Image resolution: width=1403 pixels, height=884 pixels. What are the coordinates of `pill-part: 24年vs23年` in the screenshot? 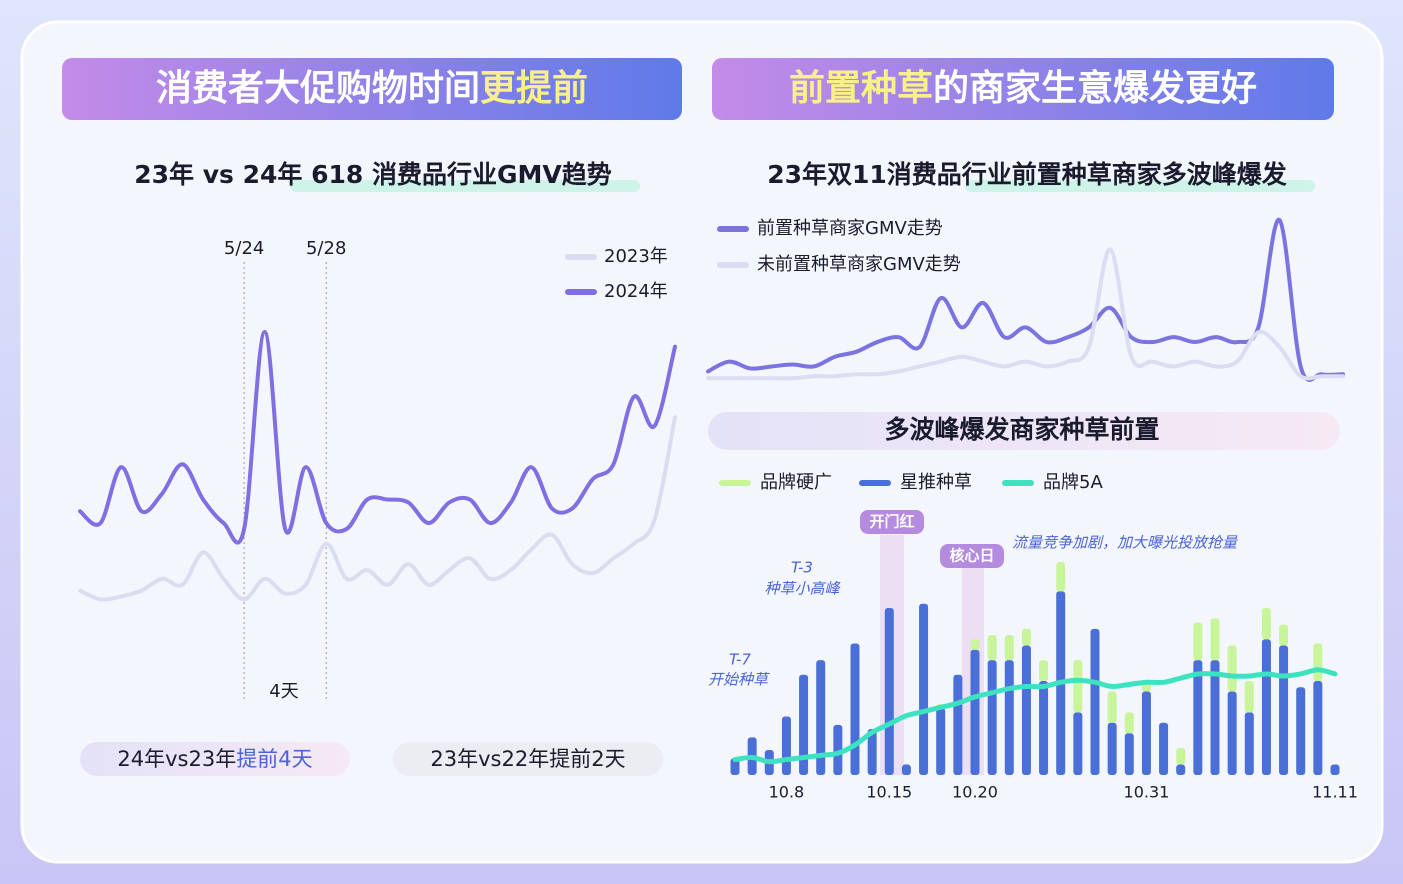 It's located at (176, 759).